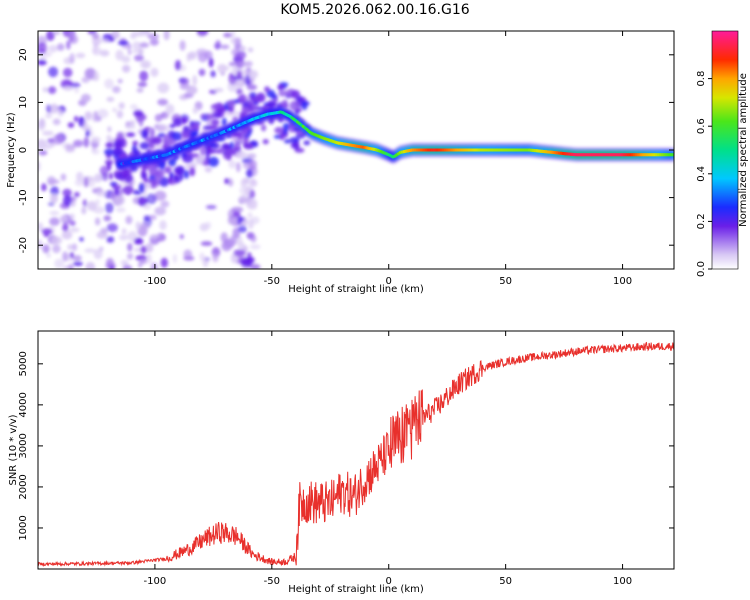  What do you see at coordinates (23, 102) in the screenshot?
I see `spectrogram-y-tick-label: 10` at bounding box center [23, 102].